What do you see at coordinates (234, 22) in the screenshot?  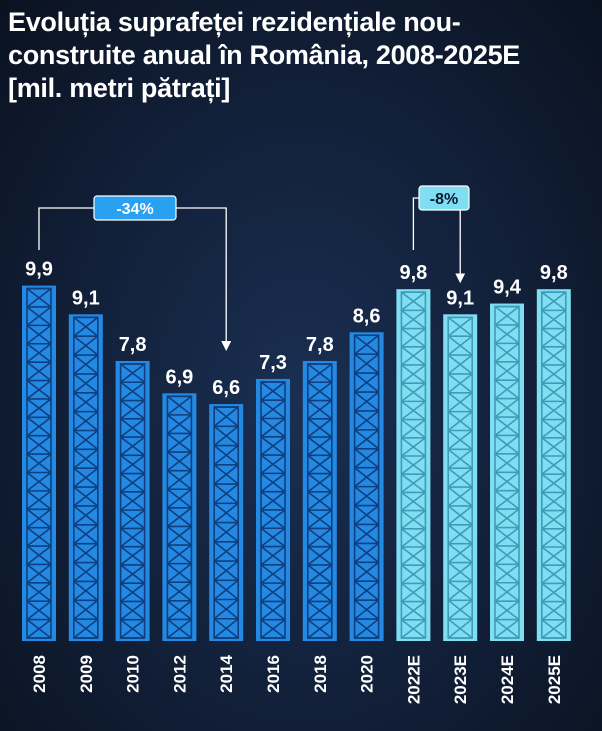 I see `chart-title-line-1: Evoluția suprafeței rezidențiale nou-` at bounding box center [234, 22].